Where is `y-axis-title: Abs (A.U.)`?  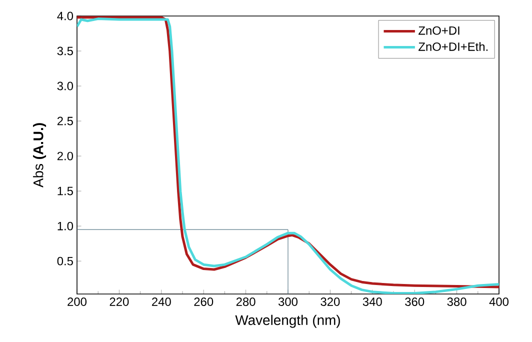
y-axis-title: Abs (A.U.) is located at coordinates (39, 155).